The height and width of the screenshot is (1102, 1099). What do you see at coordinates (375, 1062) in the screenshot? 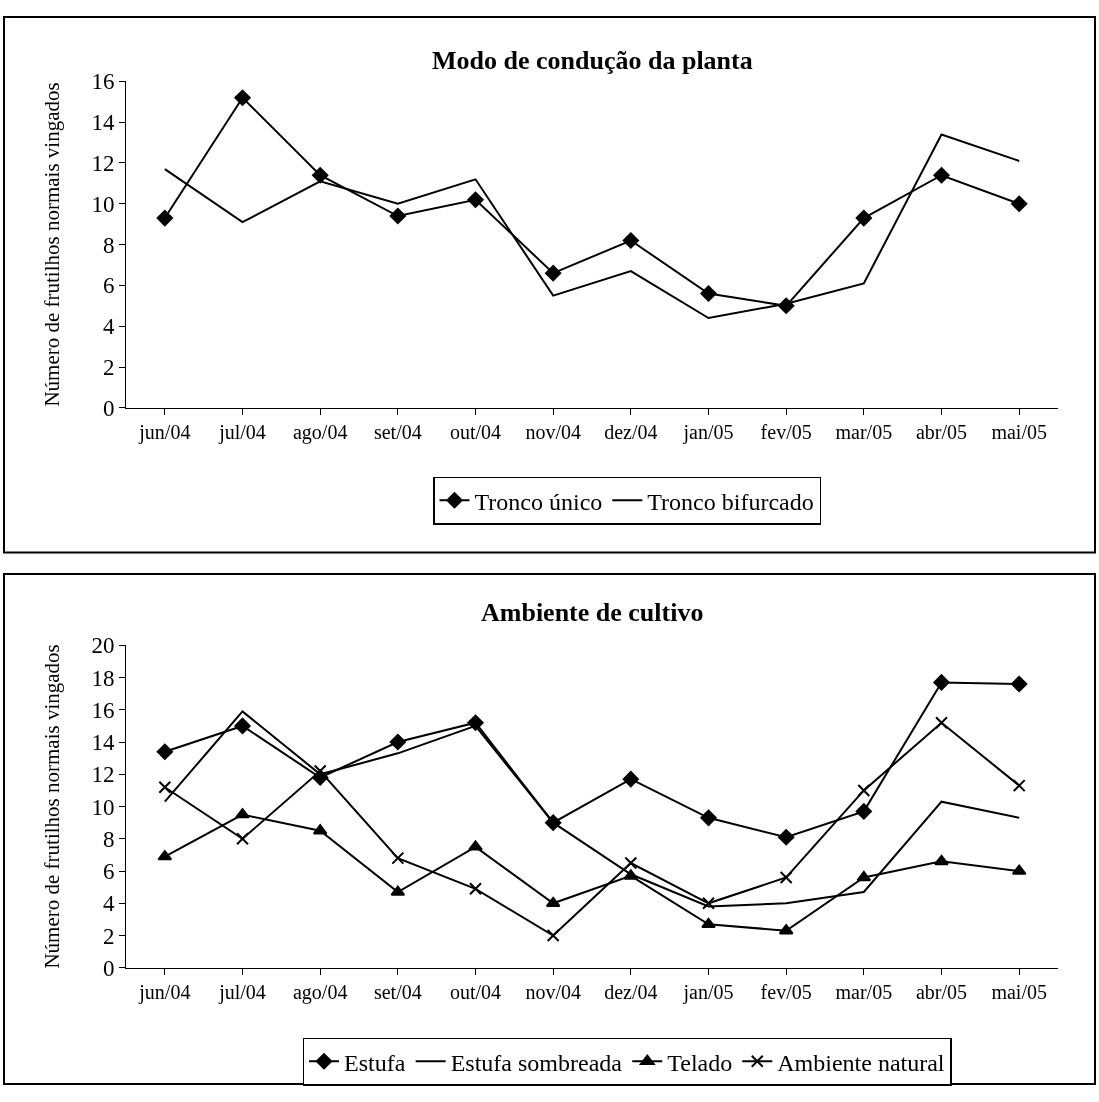
I see `legend-label: Estufa` at bounding box center [375, 1062].